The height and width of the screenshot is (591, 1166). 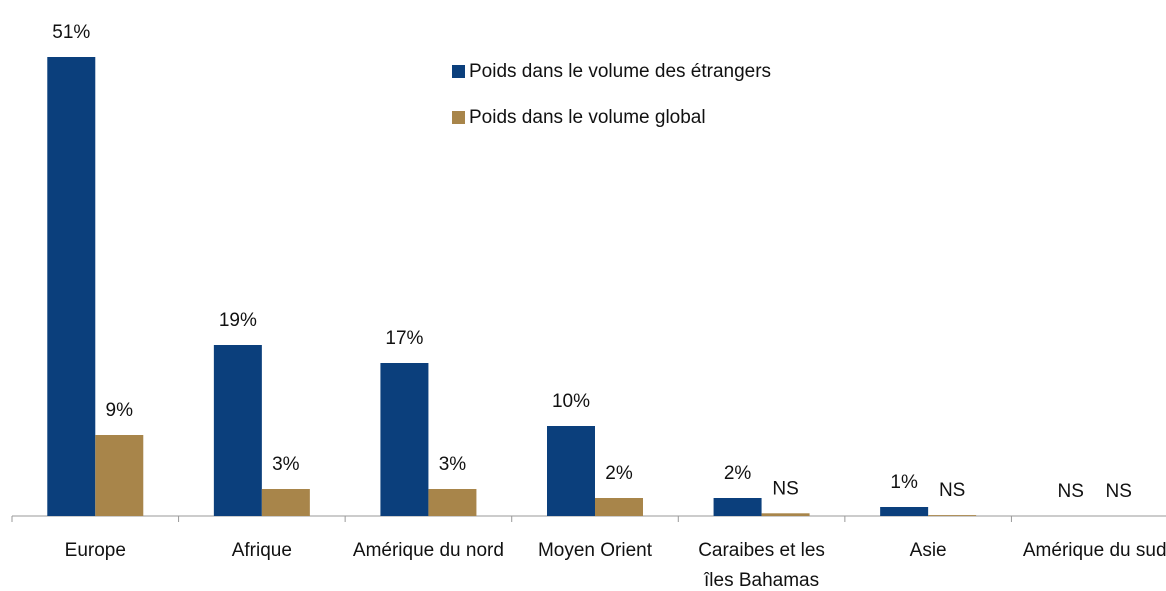 What do you see at coordinates (571, 401) in the screenshot?
I see `data-label: 10%` at bounding box center [571, 401].